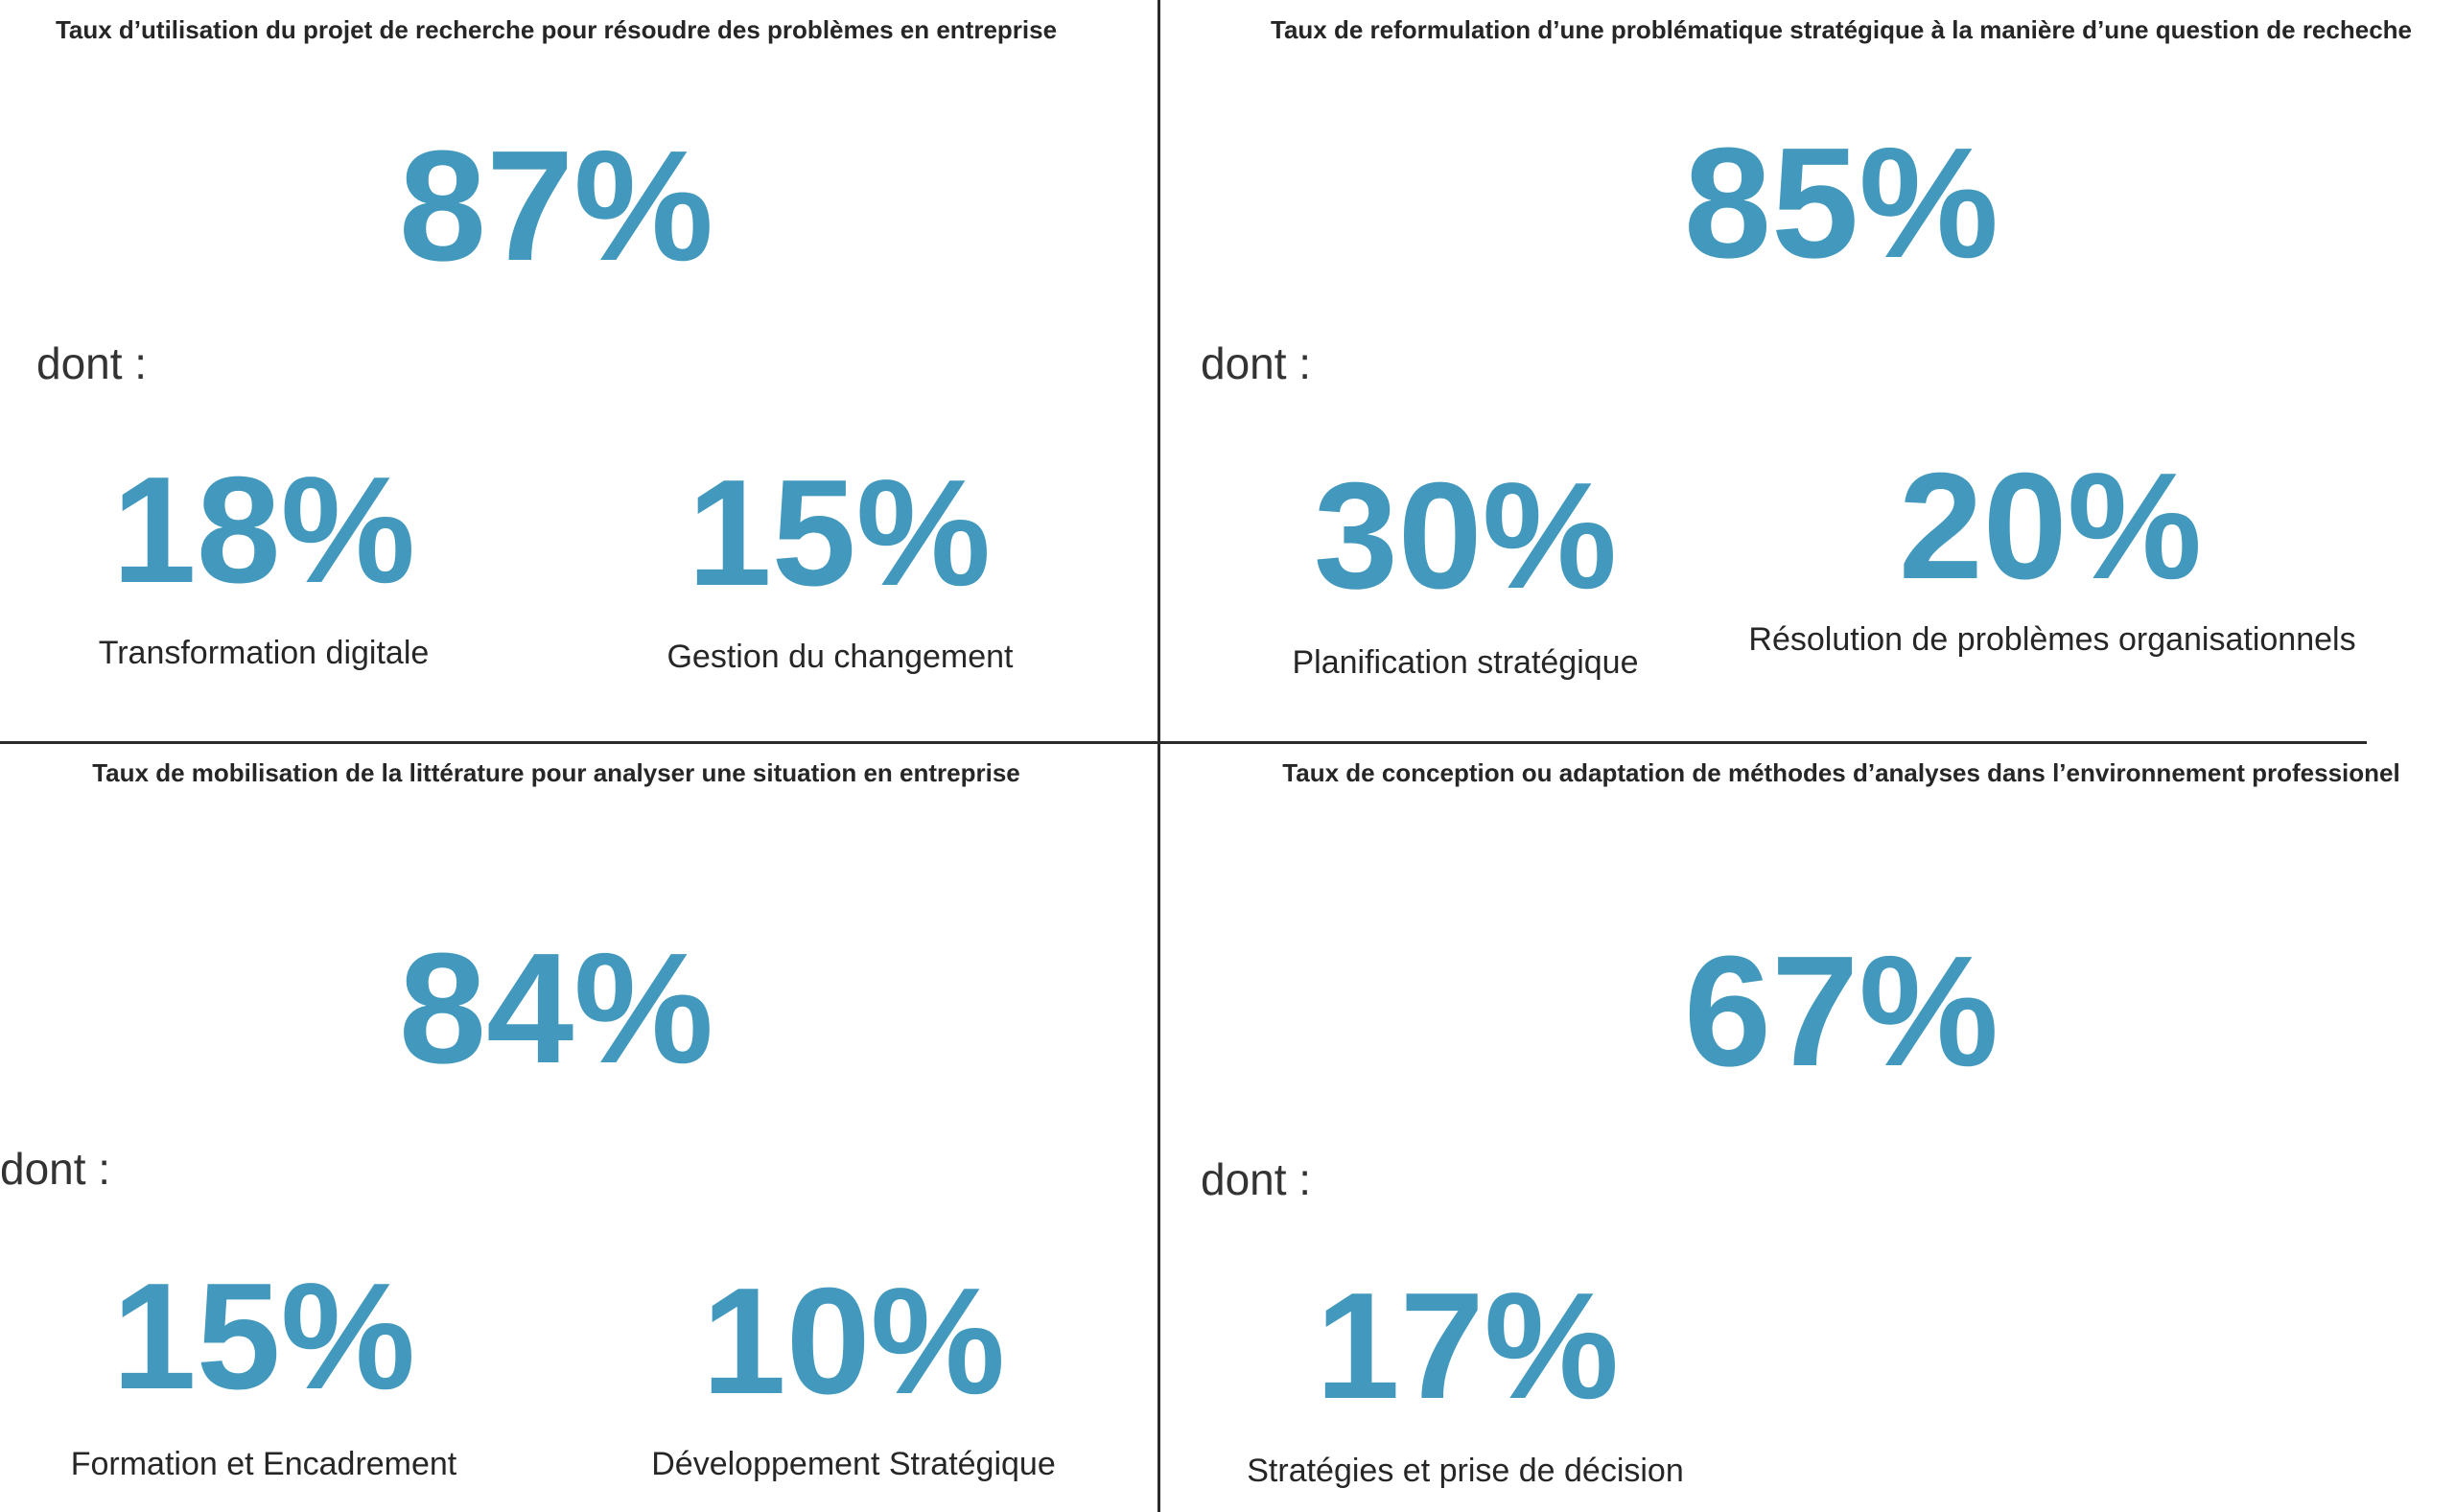 The image size is (2455, 1512). Describe the element at coordinates (1841, 203) in the screenshot. I see `main-rate: 85%` at that location.